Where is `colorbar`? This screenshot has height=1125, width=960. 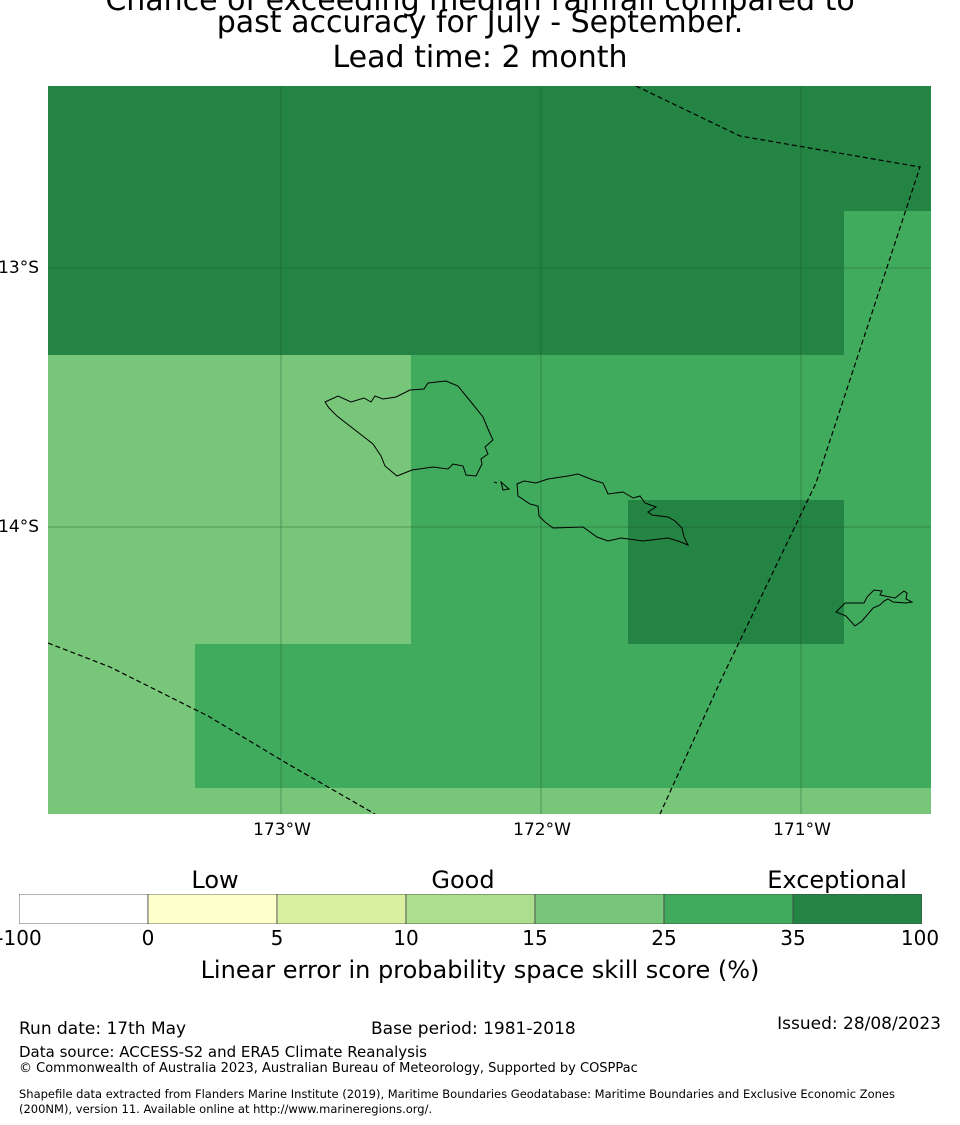
colorbar is located at coordinates (470, 909).